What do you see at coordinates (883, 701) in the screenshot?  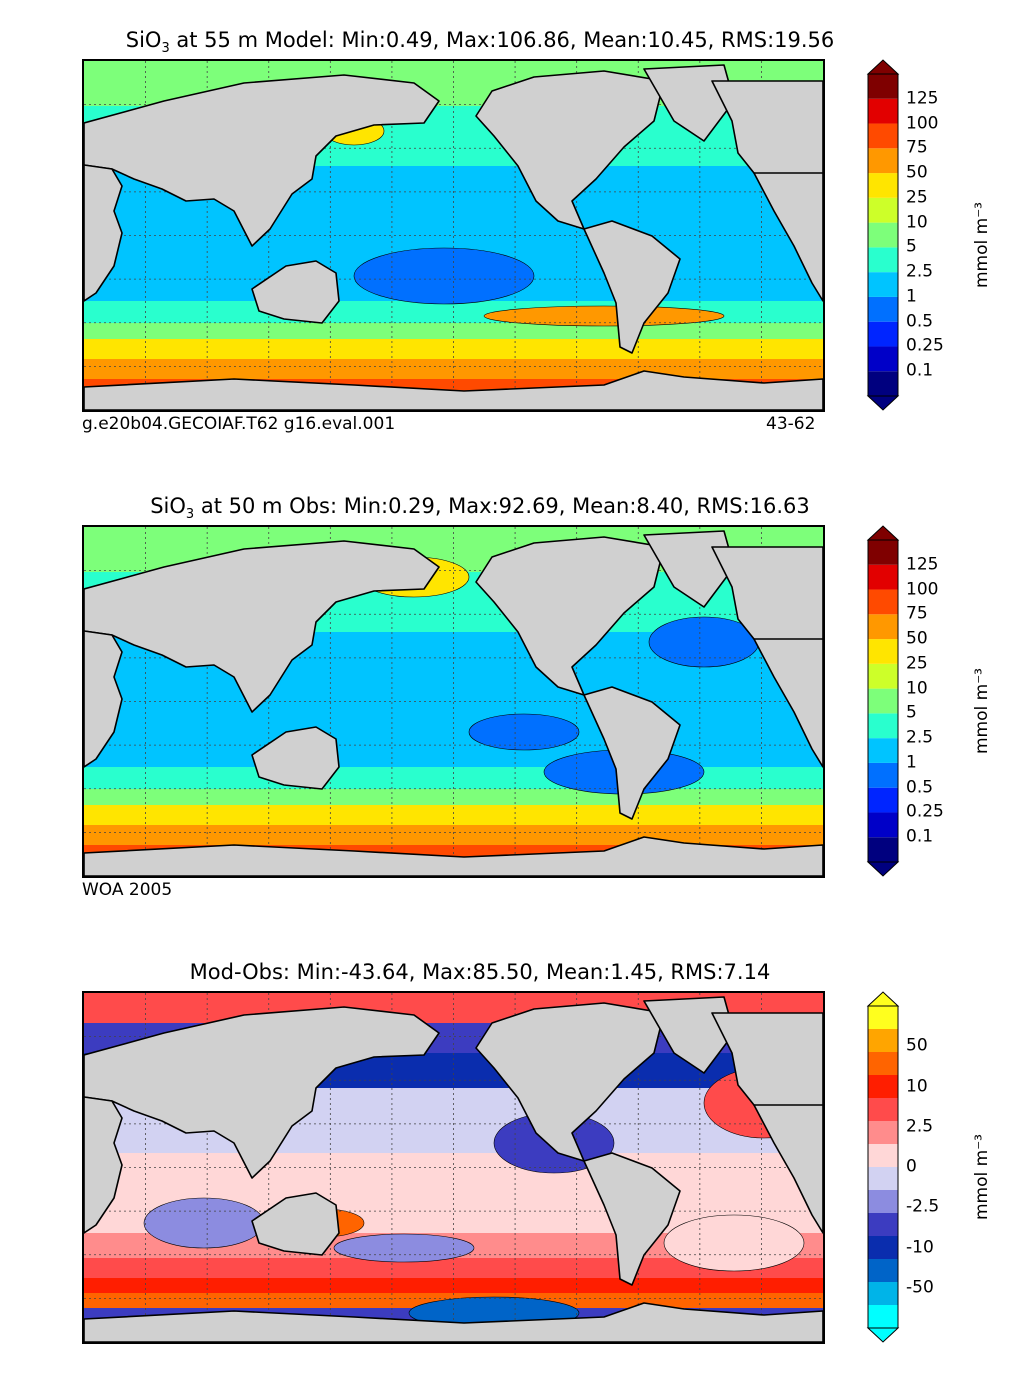 I see `obs-colorbar` at bounding box center [883, 701].